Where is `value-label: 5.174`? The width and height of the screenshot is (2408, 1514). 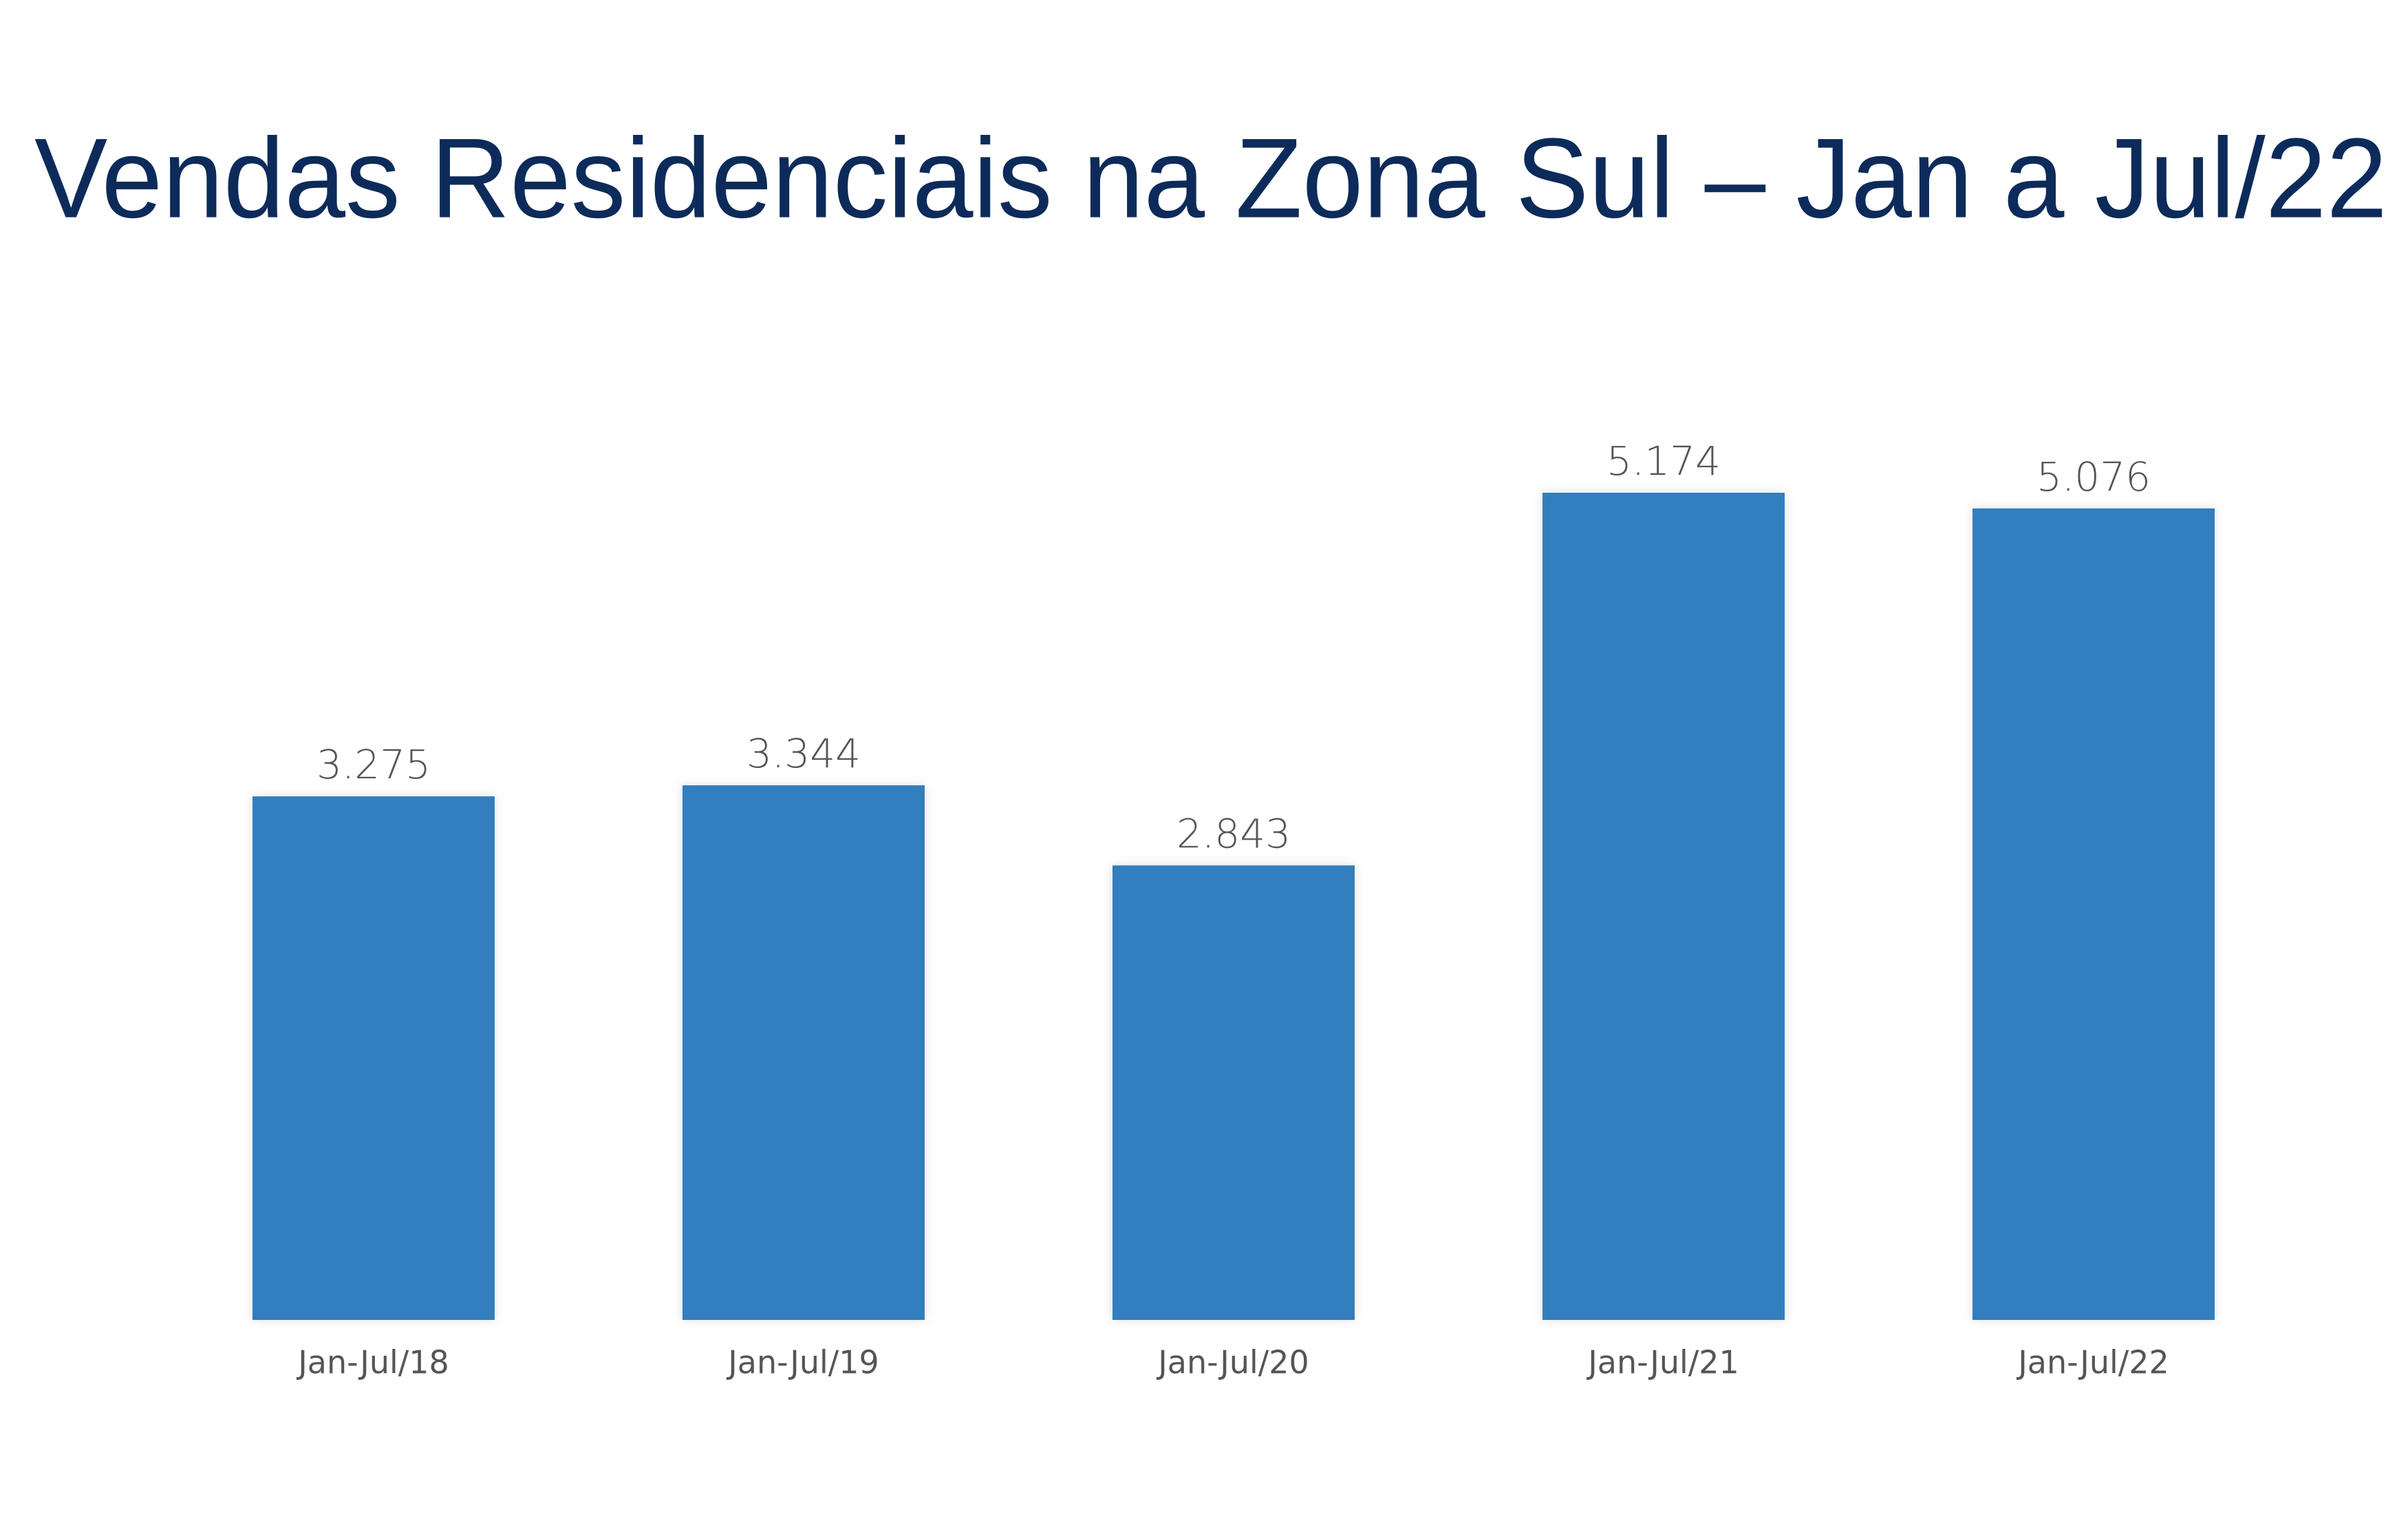 value-label: 5.174 is located at coordinates (1663, 461).